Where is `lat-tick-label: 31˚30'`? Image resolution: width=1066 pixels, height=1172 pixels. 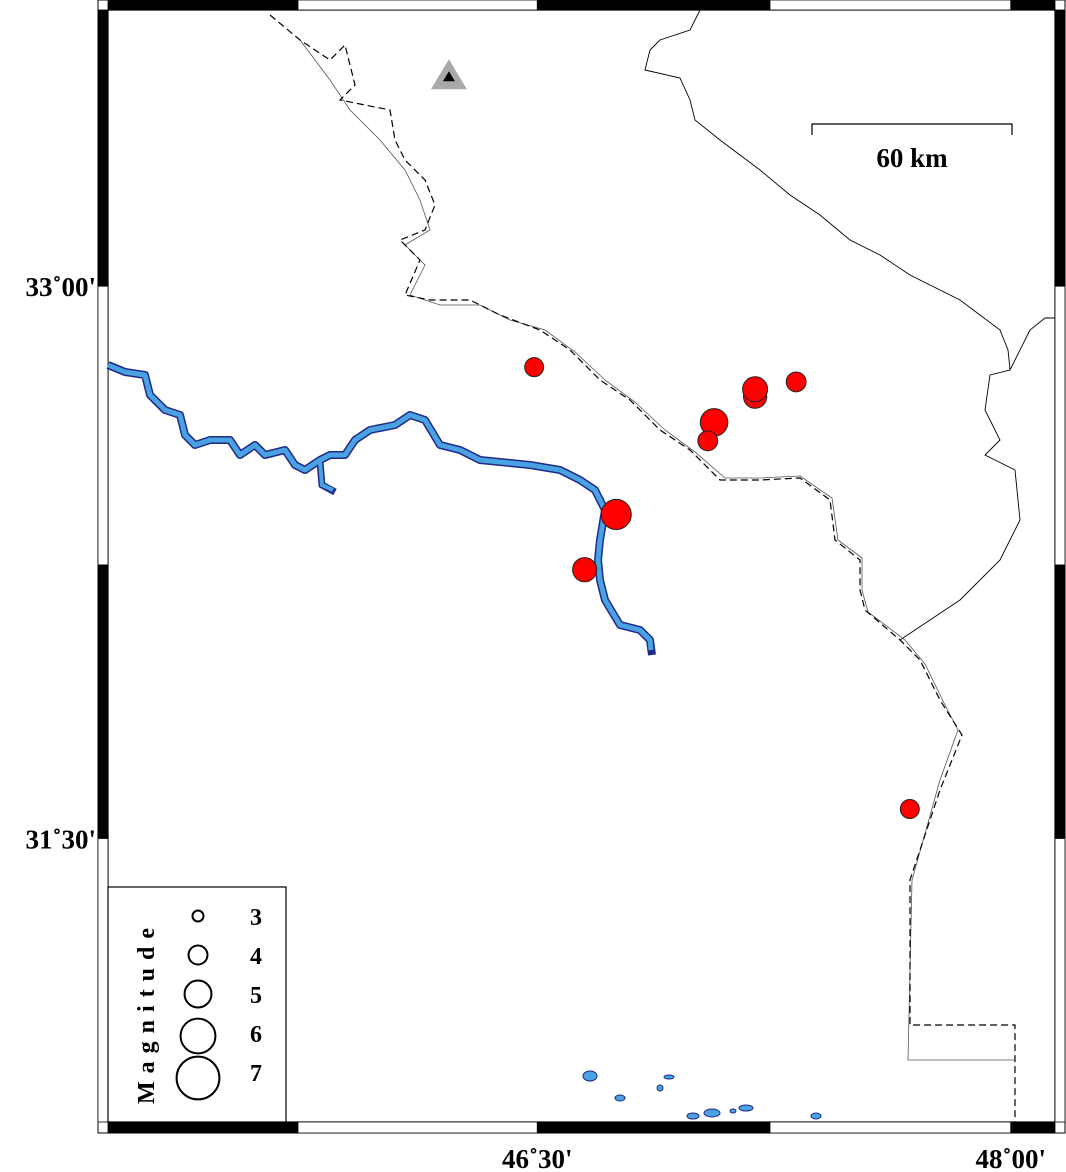 lat-tick-label: 31˚30' is located at coordinates (61, 839).